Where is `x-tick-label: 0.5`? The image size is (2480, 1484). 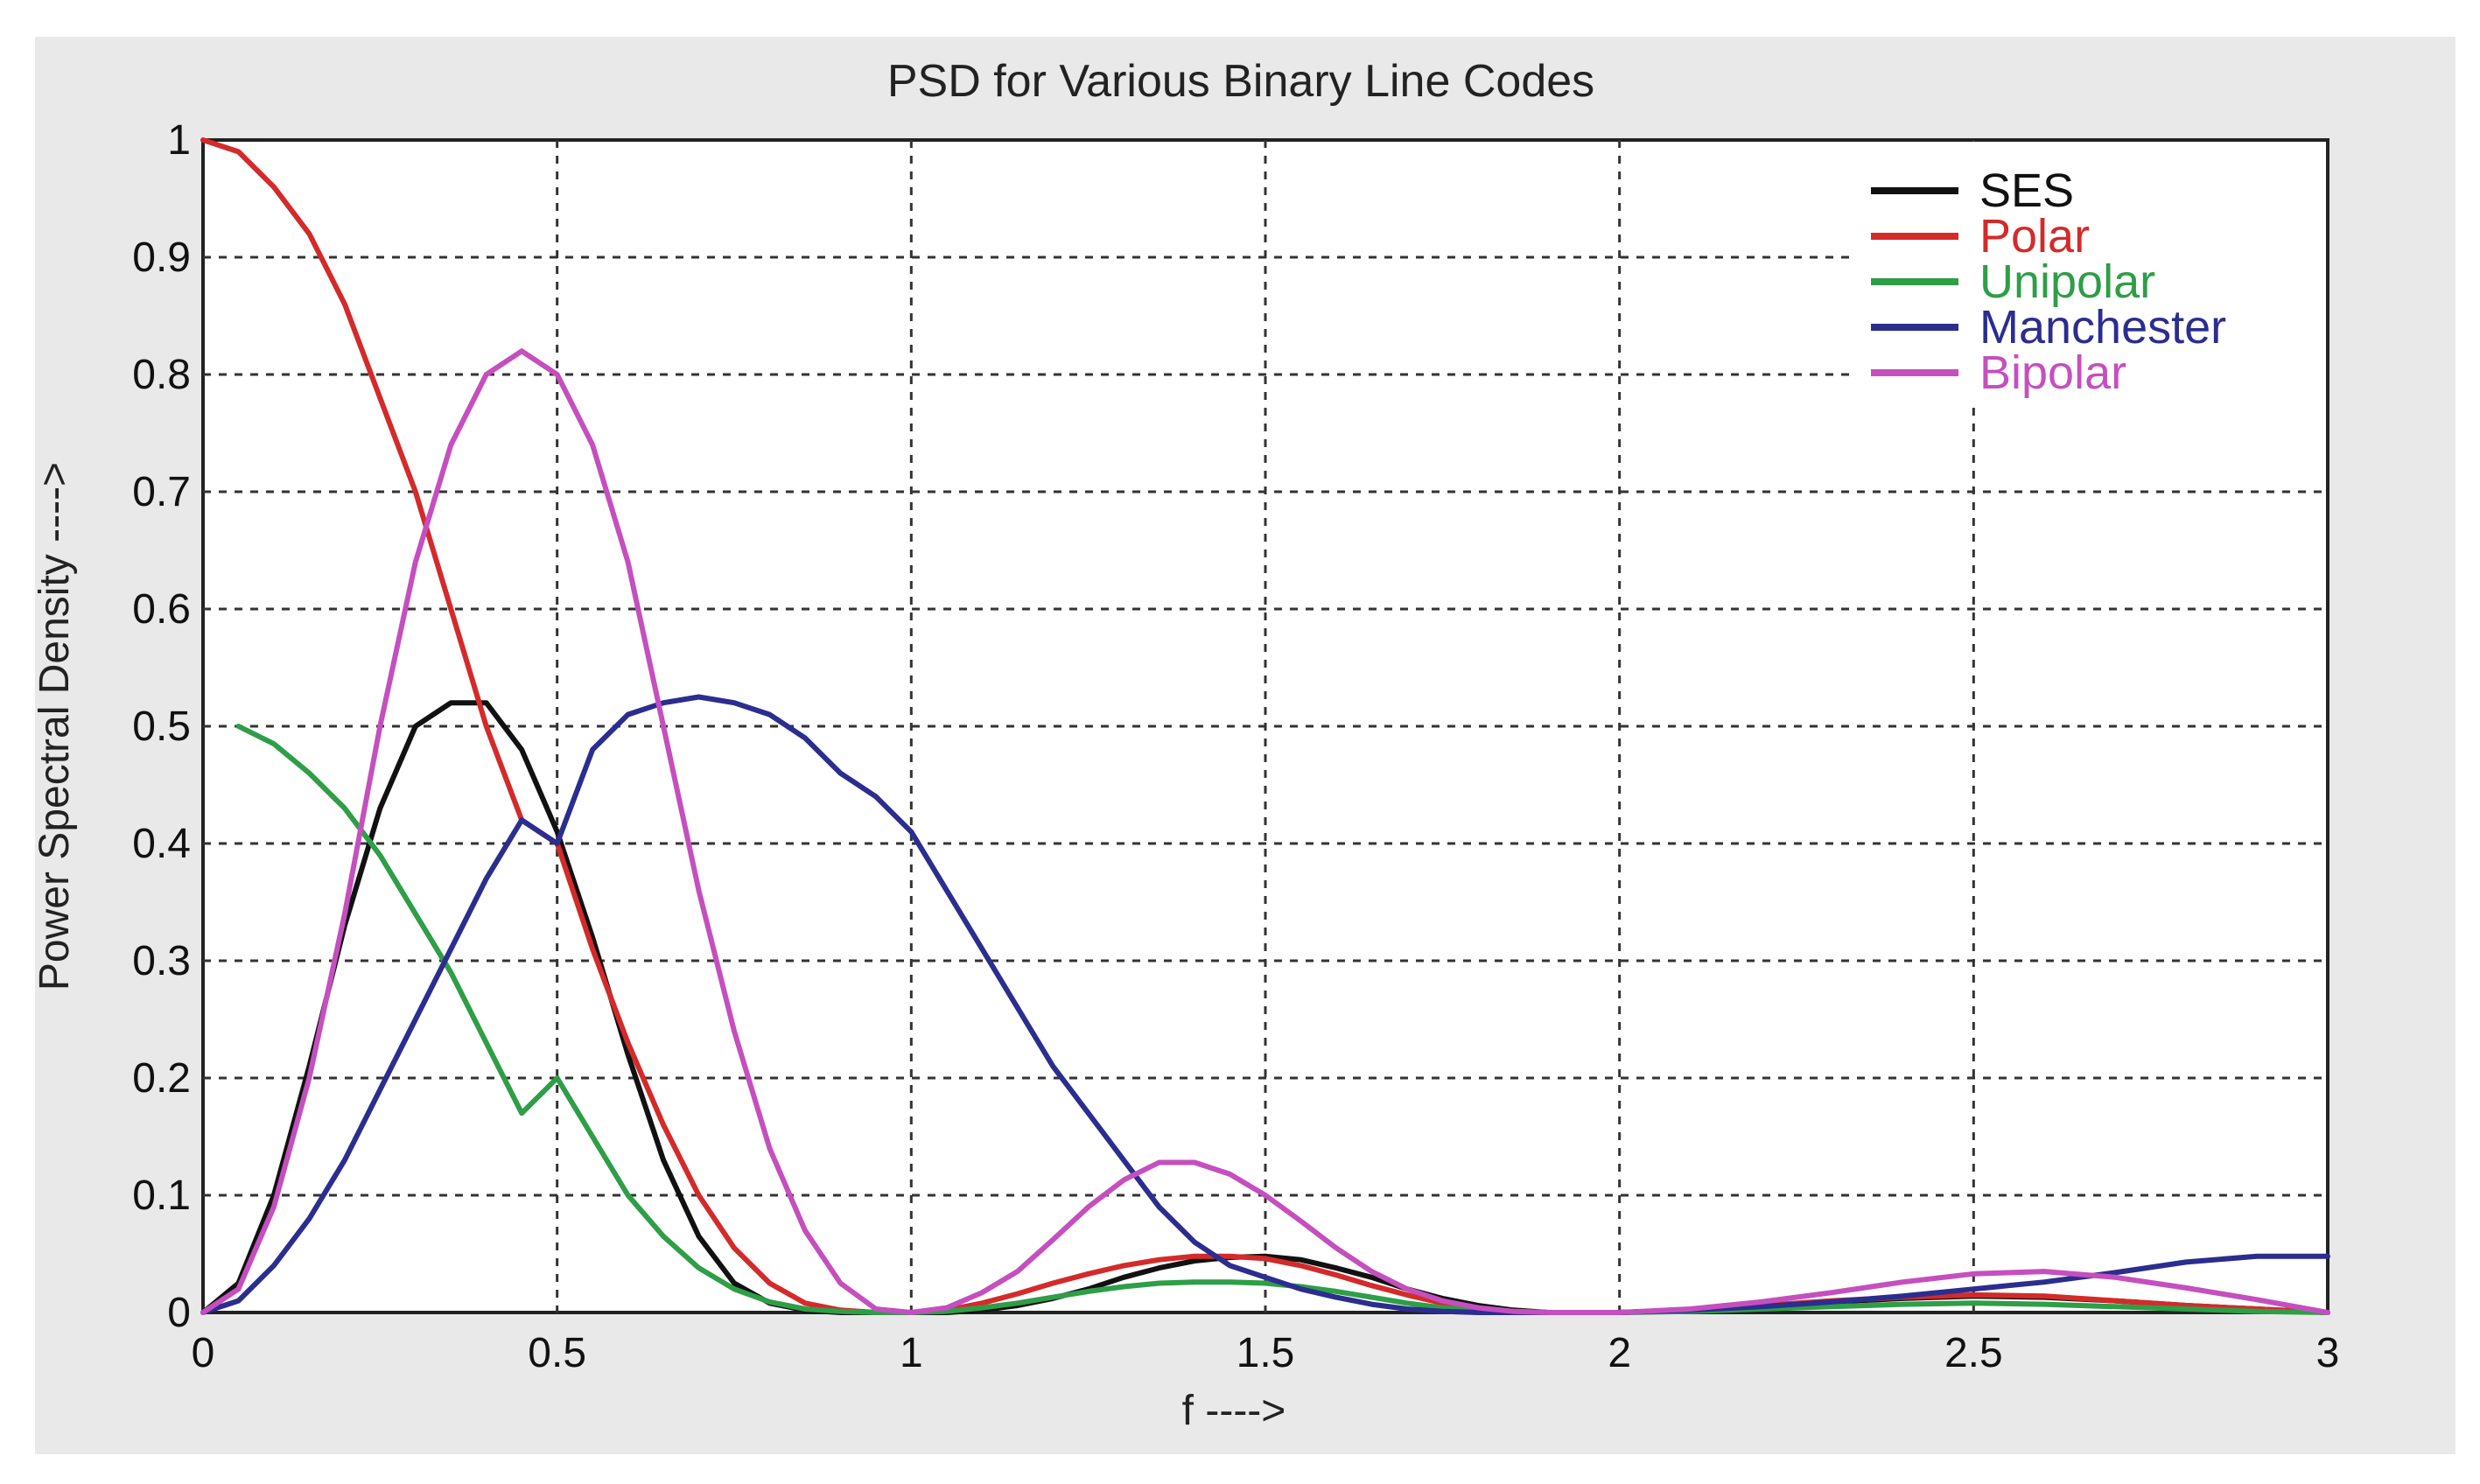
x-tick-label: 0.5 is located at coordinates (557, 1353).